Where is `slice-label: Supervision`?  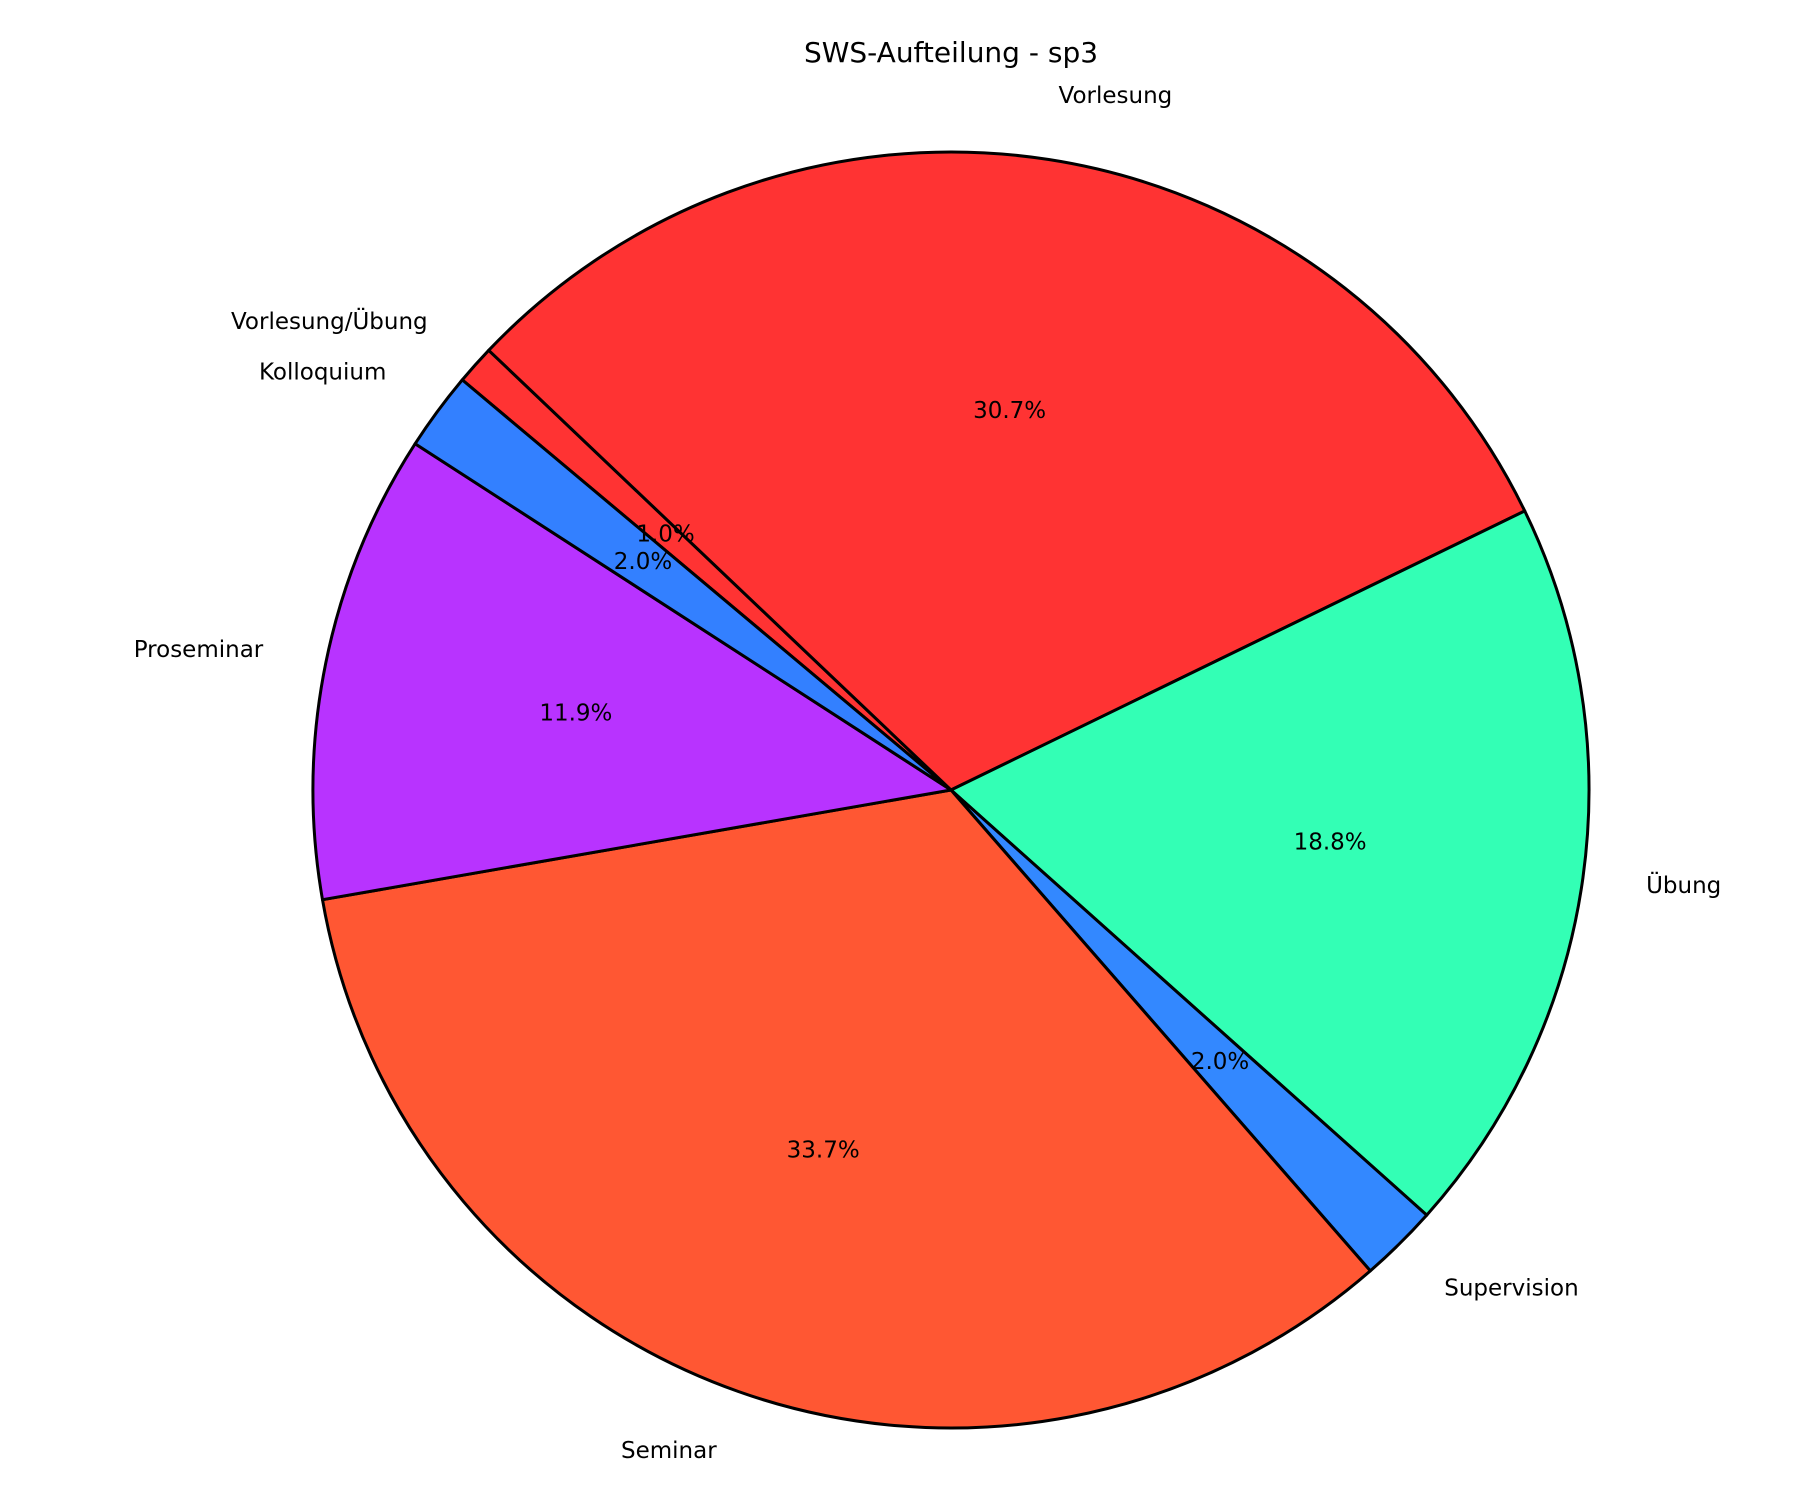
slice-label: Supervision is located at coordinates (1511, 1289).